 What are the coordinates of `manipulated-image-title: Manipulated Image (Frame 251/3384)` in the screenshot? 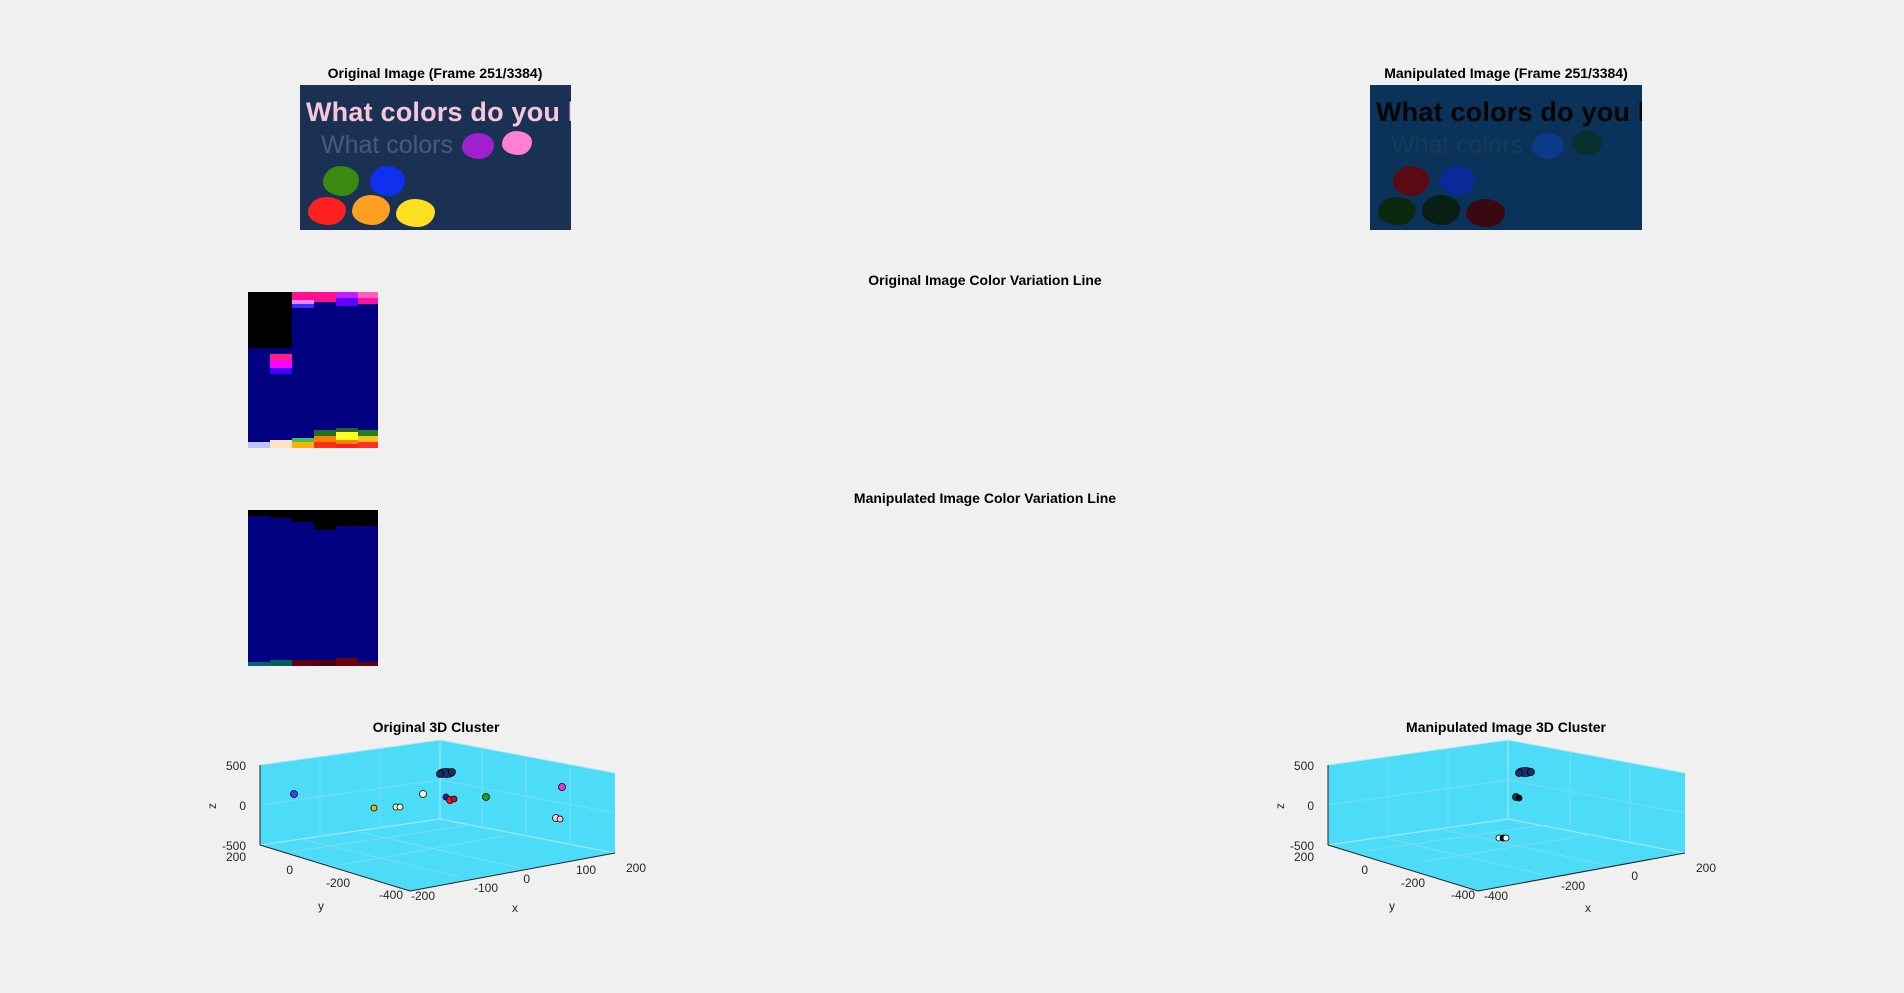 It's located at (1506, 73).